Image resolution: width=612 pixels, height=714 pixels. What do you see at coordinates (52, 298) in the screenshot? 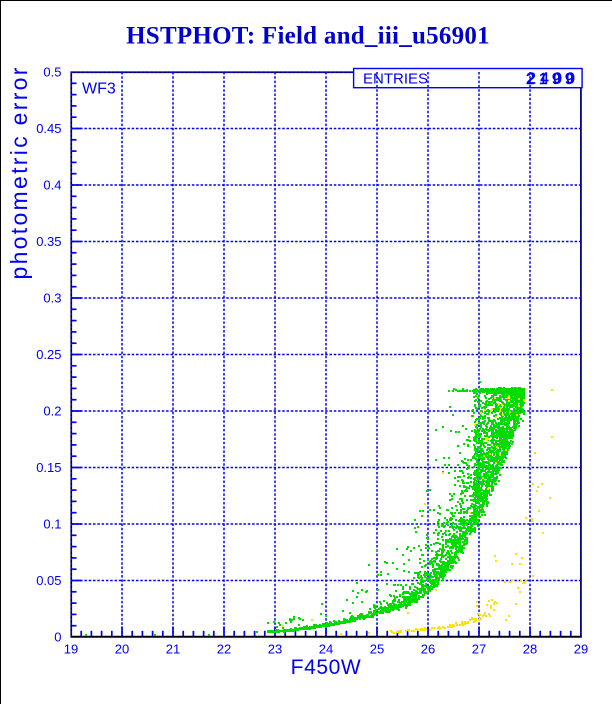
I see `svg-text: 0.3` at bounding box center [52, 298].